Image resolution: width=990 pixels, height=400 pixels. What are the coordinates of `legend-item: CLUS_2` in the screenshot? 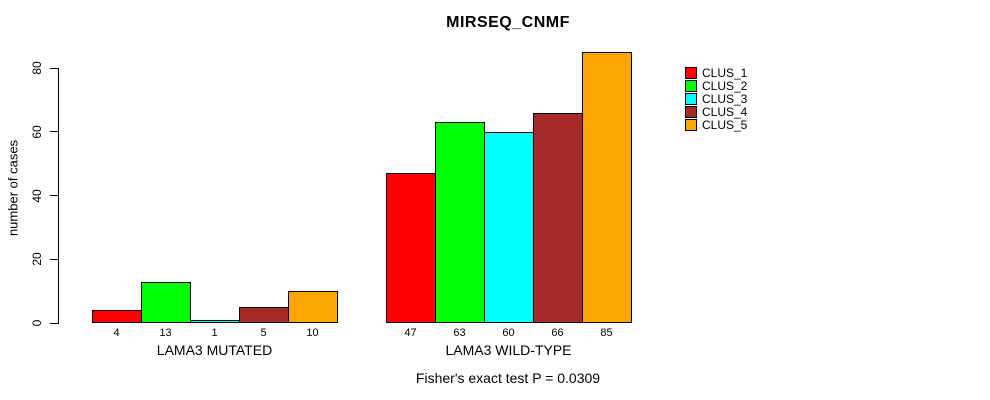 It's located at (716, 85).